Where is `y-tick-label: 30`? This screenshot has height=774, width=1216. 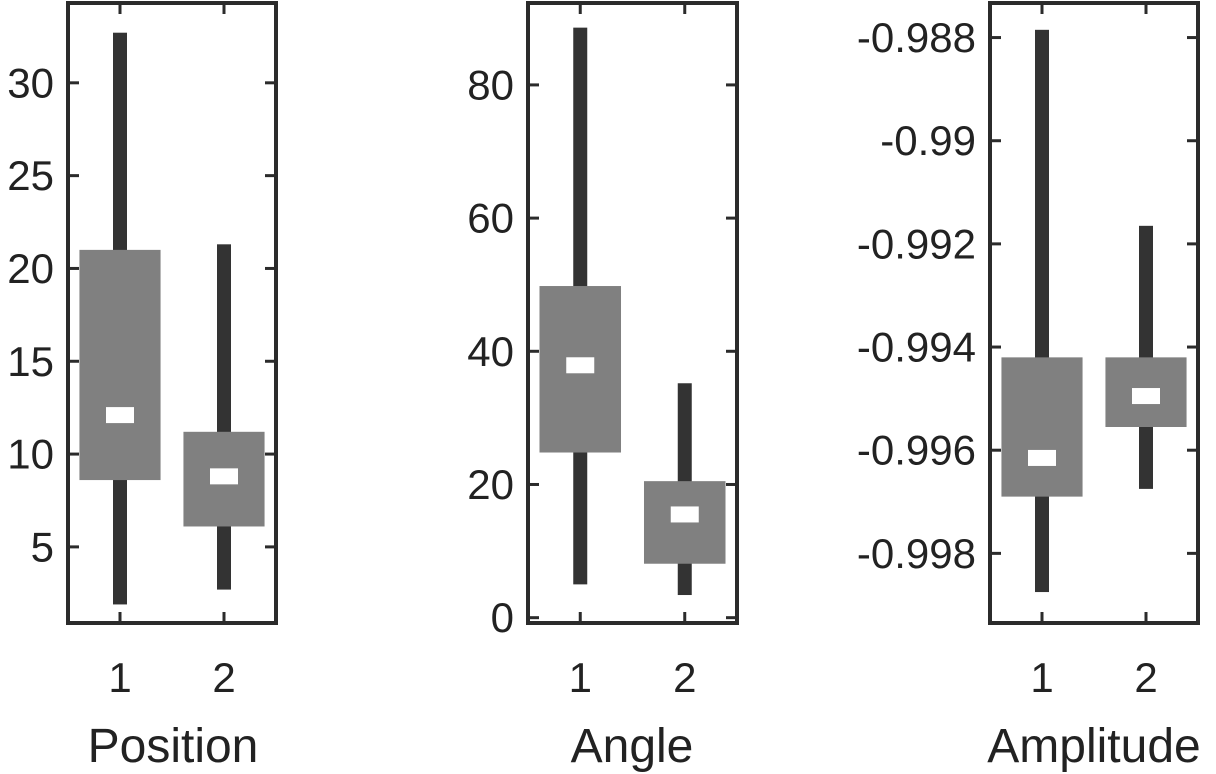 y-tick-label: 30 is located at coordinates (30, 82).